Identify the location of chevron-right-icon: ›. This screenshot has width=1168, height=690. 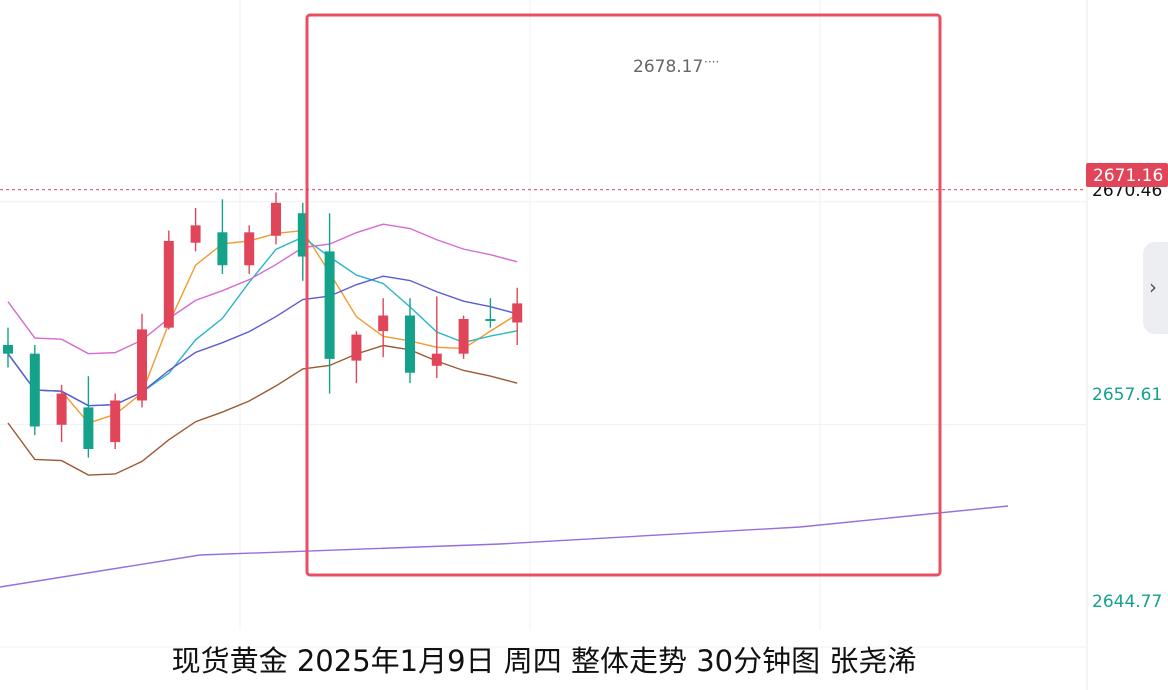
(1153, 287).